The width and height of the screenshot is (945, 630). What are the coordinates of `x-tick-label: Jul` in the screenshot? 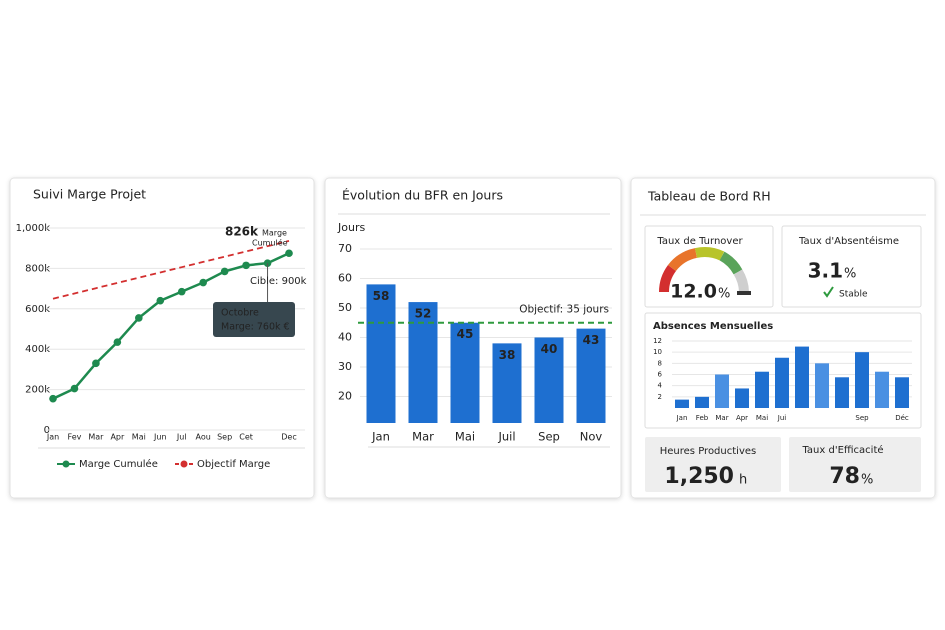 It's located at (181, 437).